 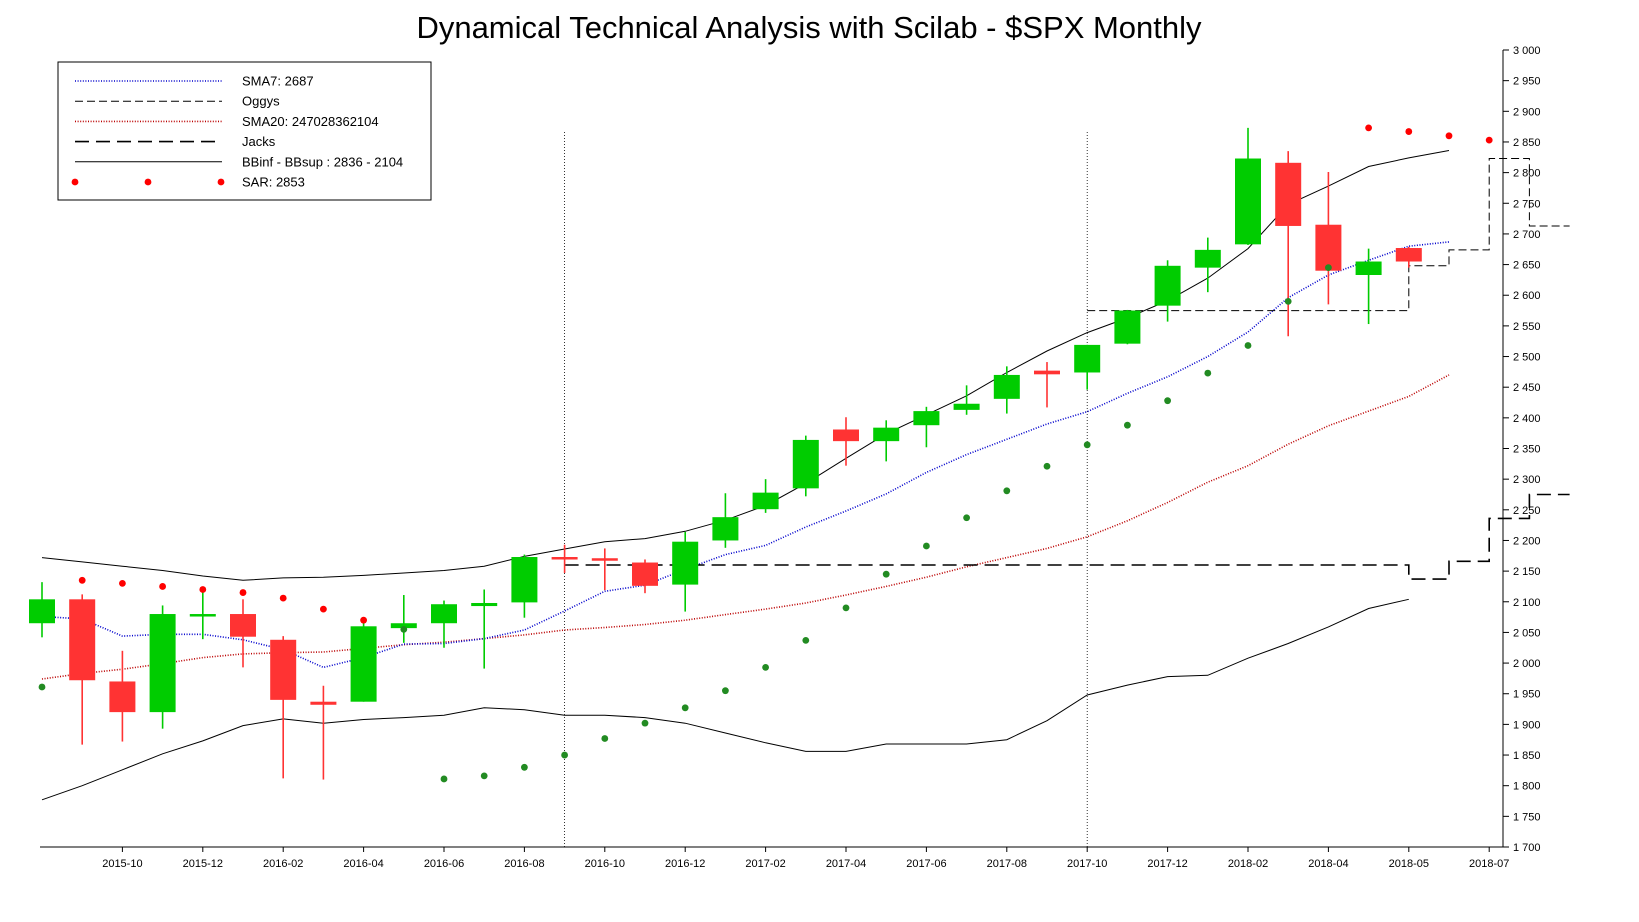 What do you see at coordinates (1527, 603) in the screenshot?
I see `y-tick-label: 2 100` at bounding box center [1527, 603].